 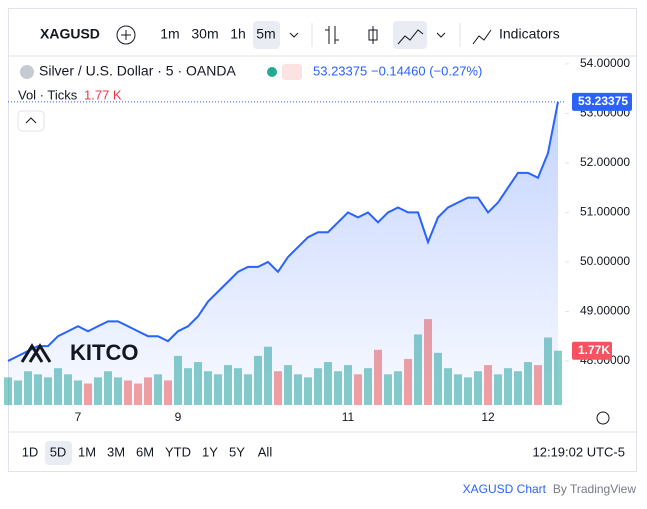 What do you see at coordinates (605, 63) in the screenshot?
I see `y-tick-label: 54.00000` at bounding box center [605, 63].